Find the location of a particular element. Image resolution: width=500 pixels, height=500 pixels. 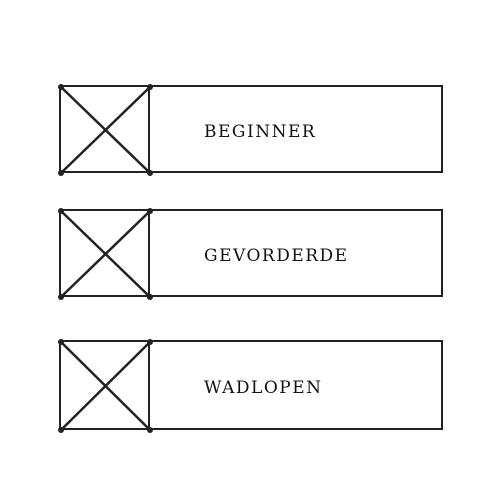

checkbox-beginner is located at coordinates (105, 130).